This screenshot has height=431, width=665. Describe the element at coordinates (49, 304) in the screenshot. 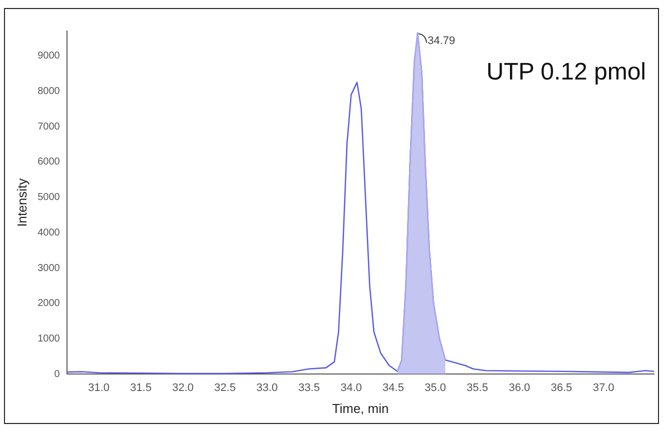

I see `y-tick-label: 2000` at that location.